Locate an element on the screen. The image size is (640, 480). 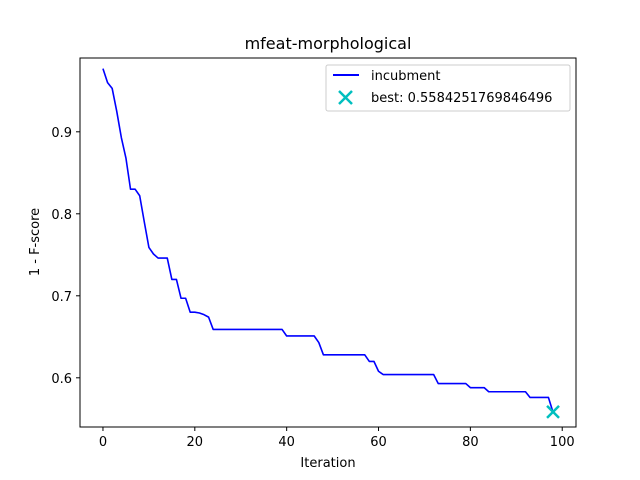
x-tick-label: 0 is located at coordinates (103, 442).